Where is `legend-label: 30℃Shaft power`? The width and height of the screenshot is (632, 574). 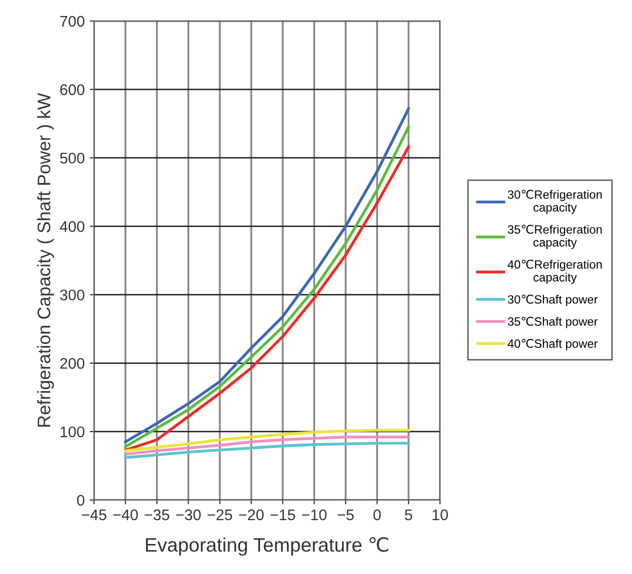 legend-label: 30℃Shaft power is located at coordinates (553, 300).